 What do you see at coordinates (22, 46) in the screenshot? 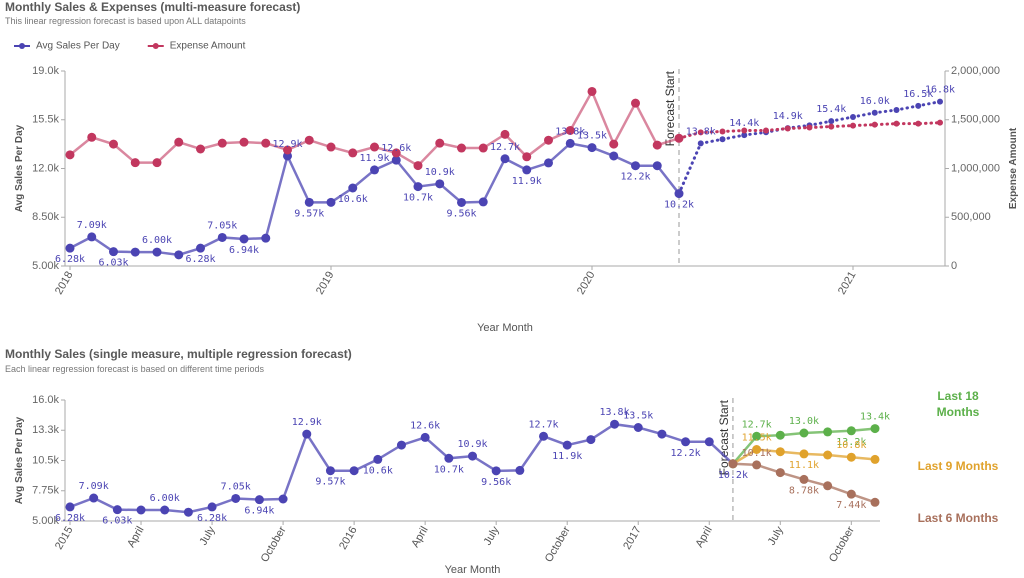
I see `legend-swatch` at bounding box center [22, 46].